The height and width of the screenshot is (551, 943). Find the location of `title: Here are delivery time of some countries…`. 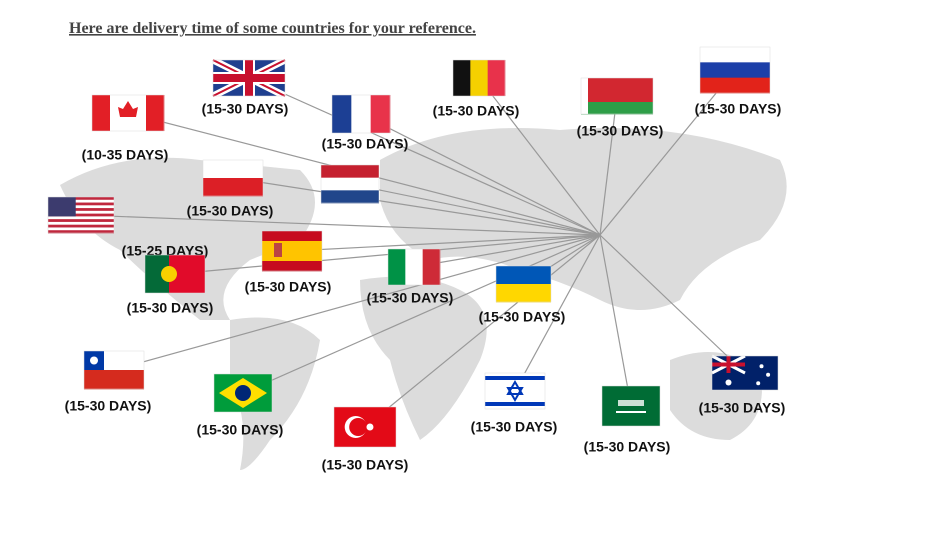

title: Here are delivery time of some countries… is located at coordinates (272, 28).